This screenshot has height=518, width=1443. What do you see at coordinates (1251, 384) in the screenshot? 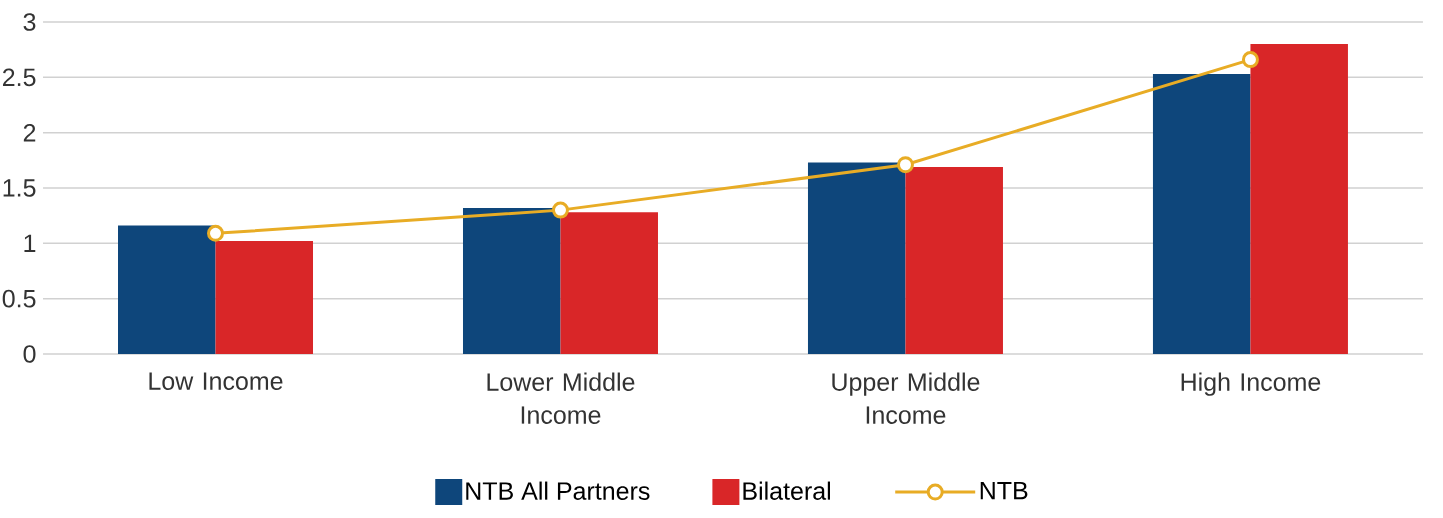
I see `x-tick-label: High Income` at bounding box center [1251, 384].